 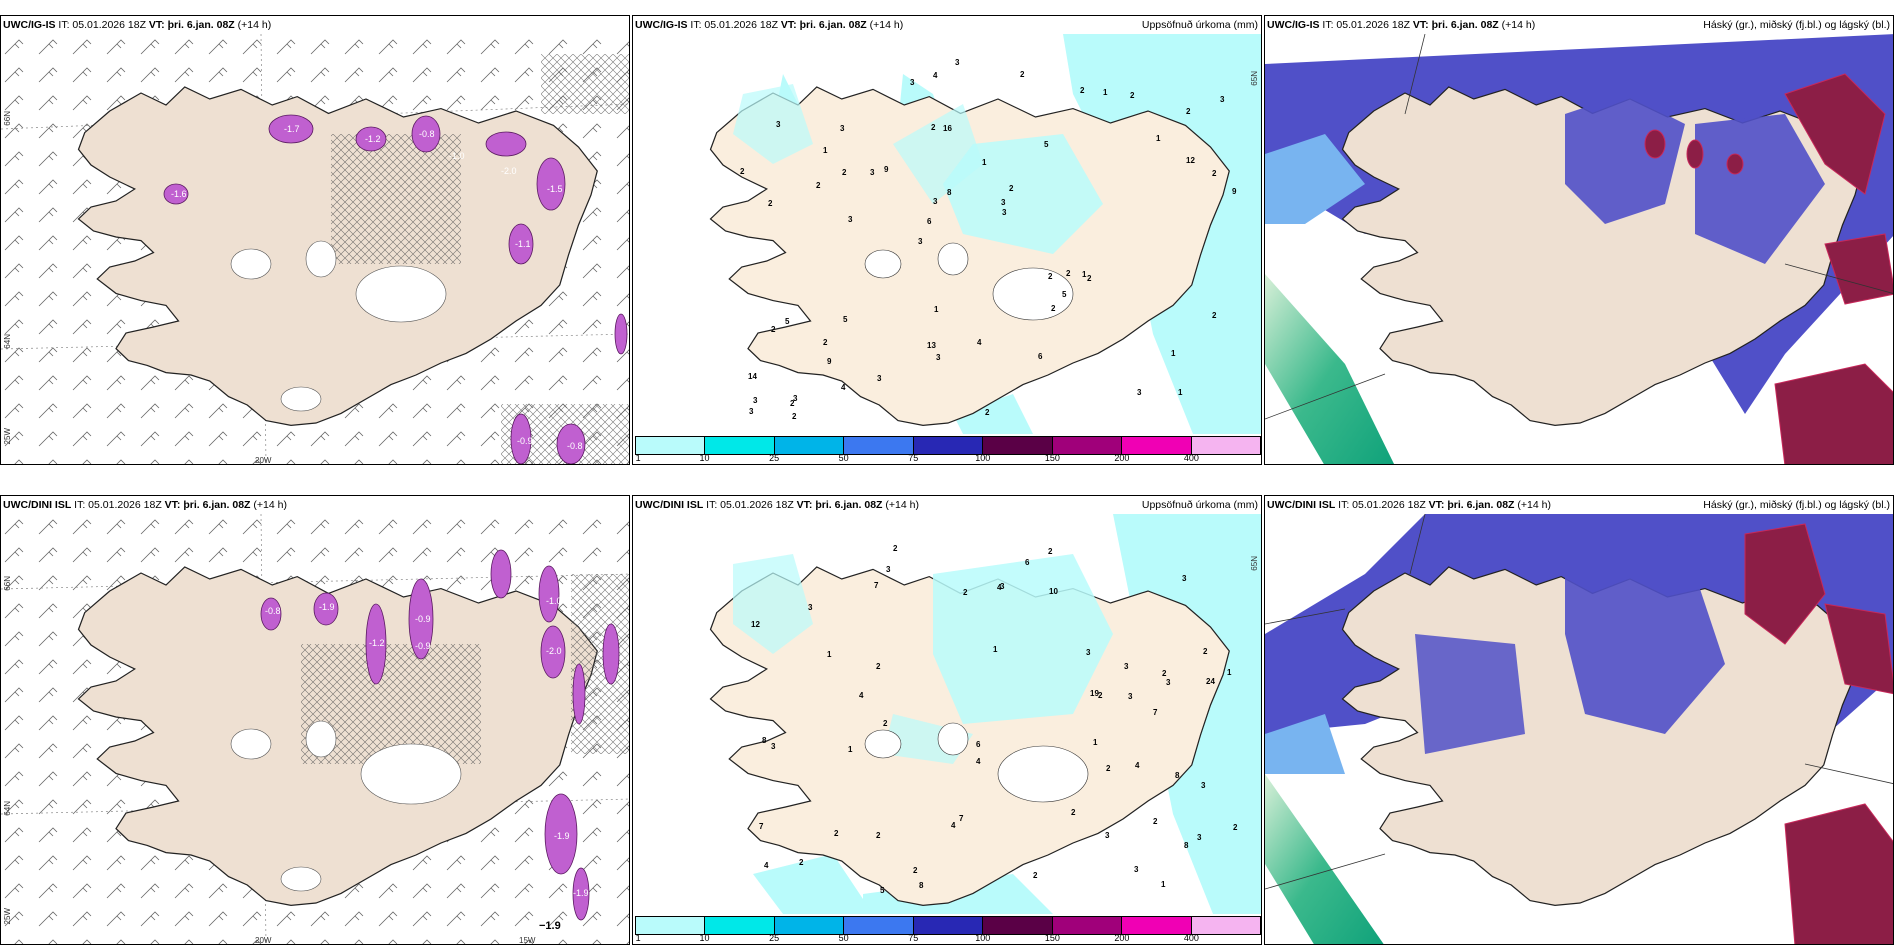 What do you see at coordinates (427, 134) in the screenshot?
I see `temp-label: -0.8` at bounding box center [427, 134].